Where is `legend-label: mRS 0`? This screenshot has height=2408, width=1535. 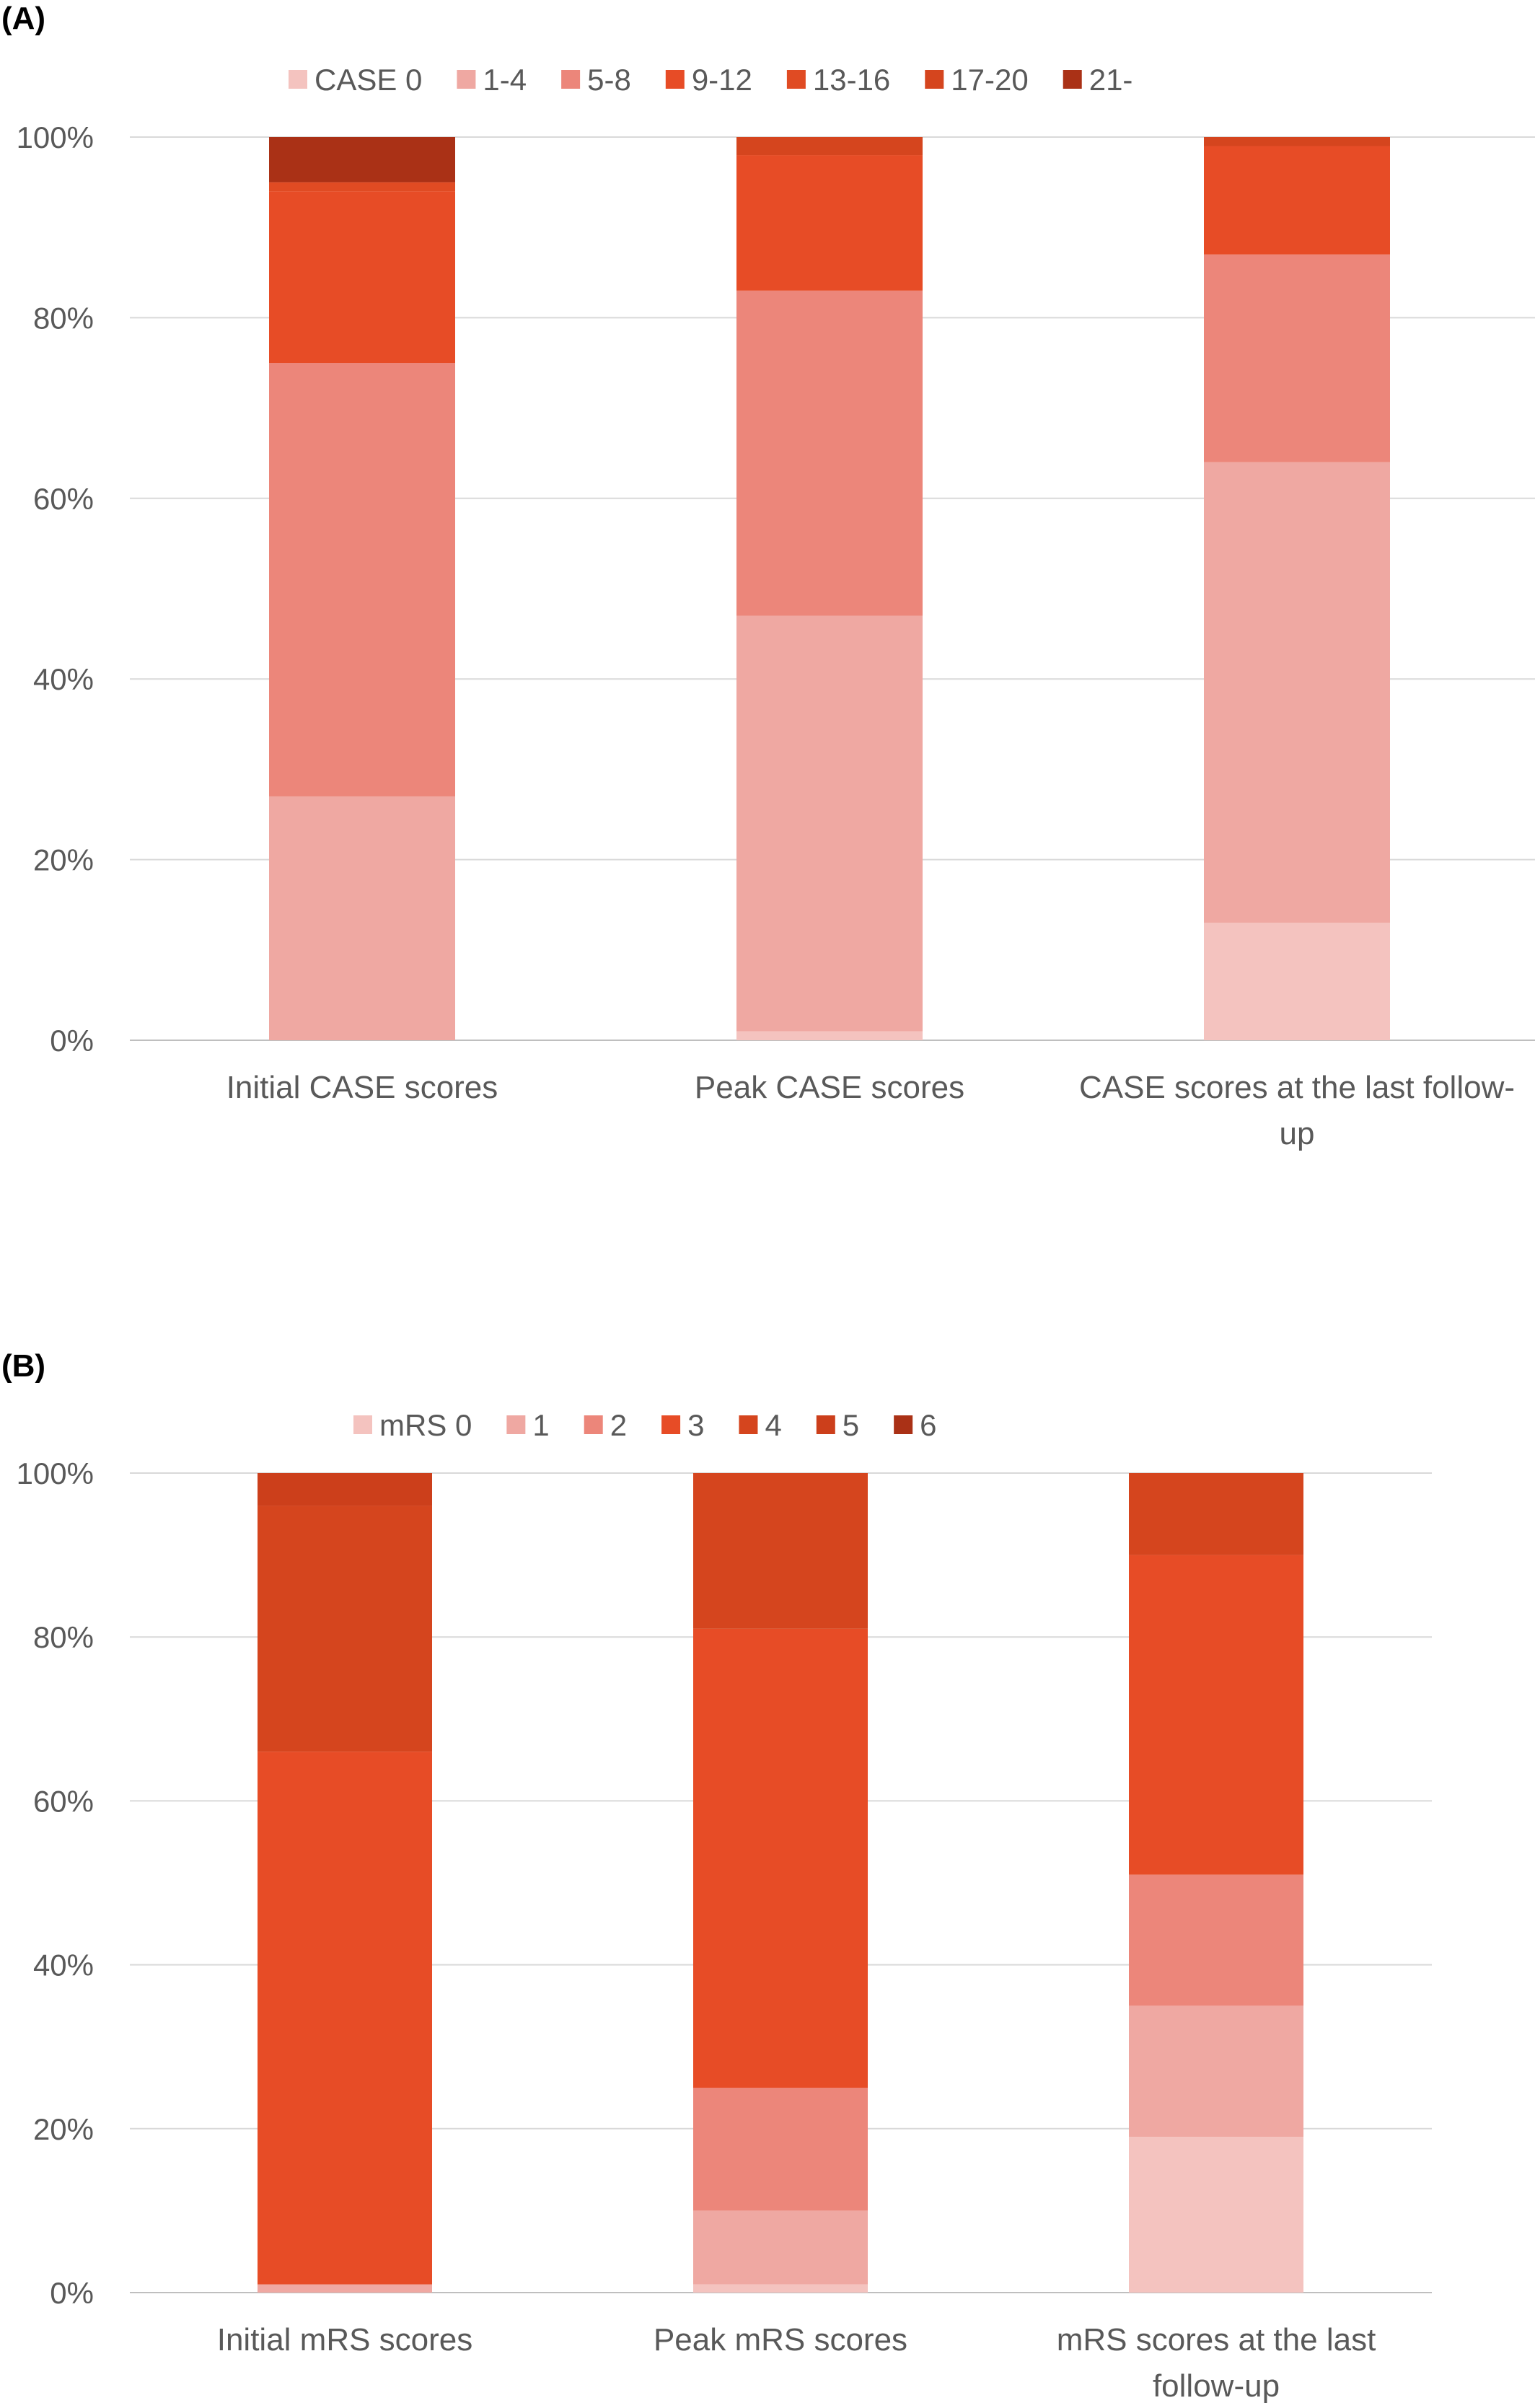
legend-label: mRS 0 is located at coordinates (426, 1425).